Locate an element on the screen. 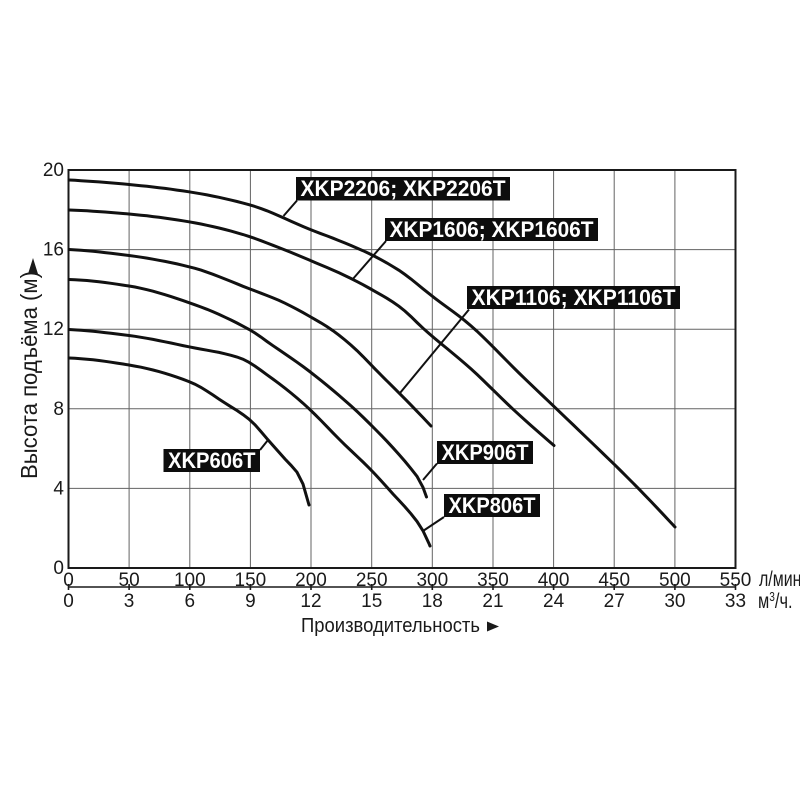 This screenshot has height=805, width=800. svg-text: 50 is located at coordinates (129, 580).